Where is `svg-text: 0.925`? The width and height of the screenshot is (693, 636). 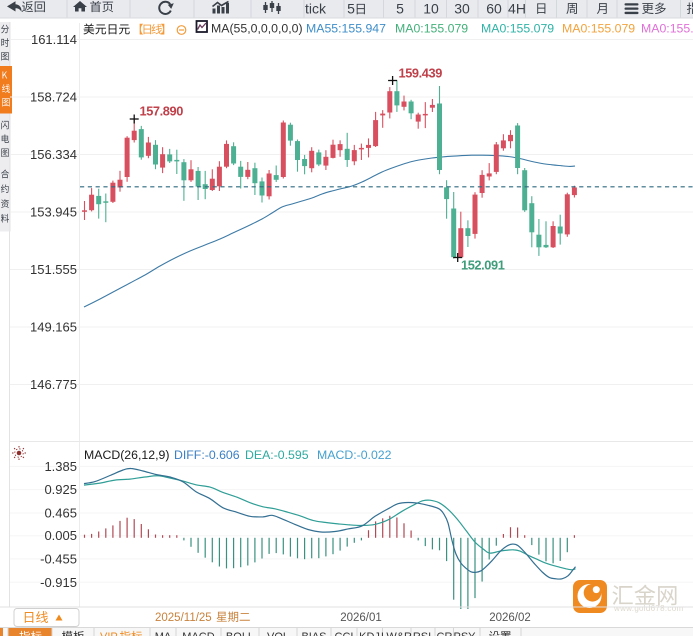
svg-text: 0.925 is located at coordinates (60, 489).